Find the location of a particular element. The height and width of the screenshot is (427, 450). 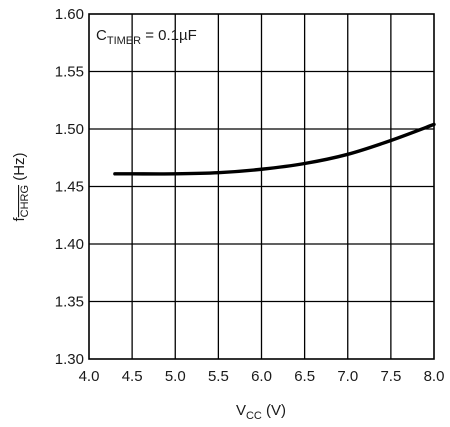

y-tick-label: 1.30 is located at coordinates (69, 359).